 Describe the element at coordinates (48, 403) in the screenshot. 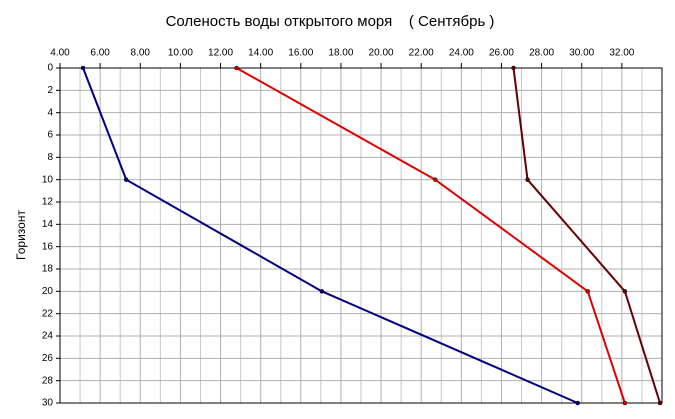

I see `y-tick-label: 30` at that location.